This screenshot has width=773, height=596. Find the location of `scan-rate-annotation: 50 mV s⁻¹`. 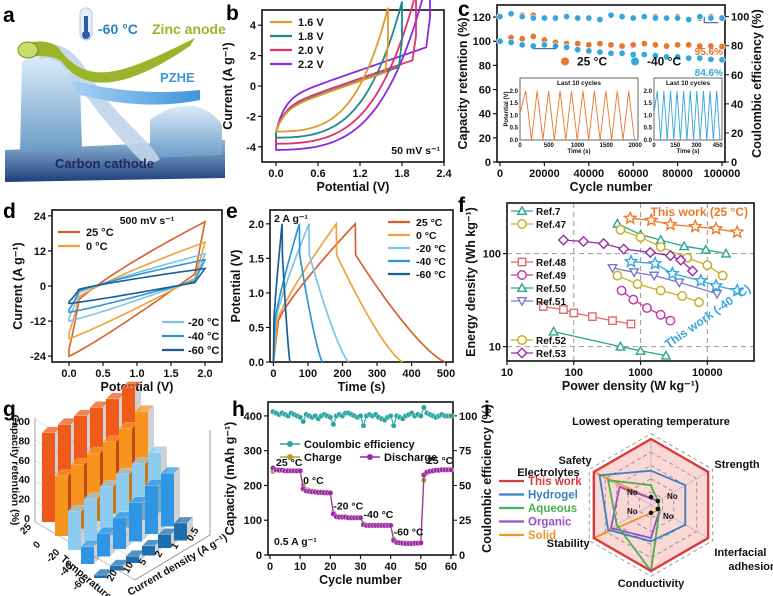

scan-rate-annotation: 50 mV s⁻¹ is located at coordinates (415, 151).